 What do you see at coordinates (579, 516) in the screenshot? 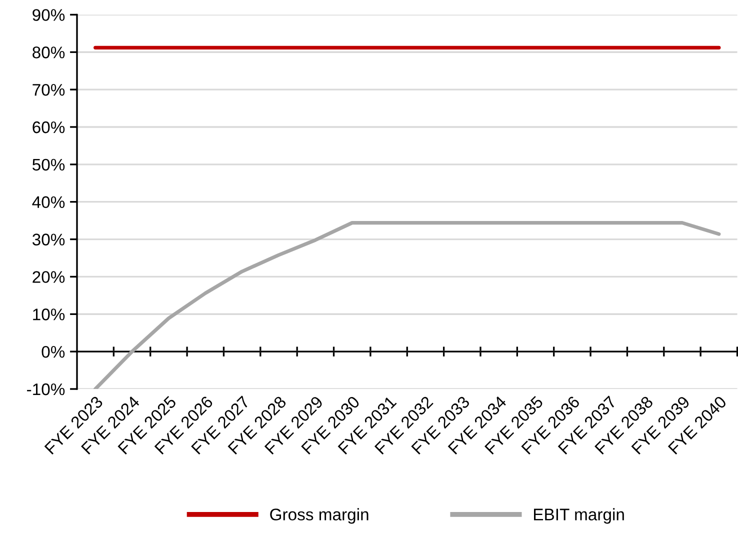
I see `legend-label: EBIT margin` at bounding box center [579, 516].